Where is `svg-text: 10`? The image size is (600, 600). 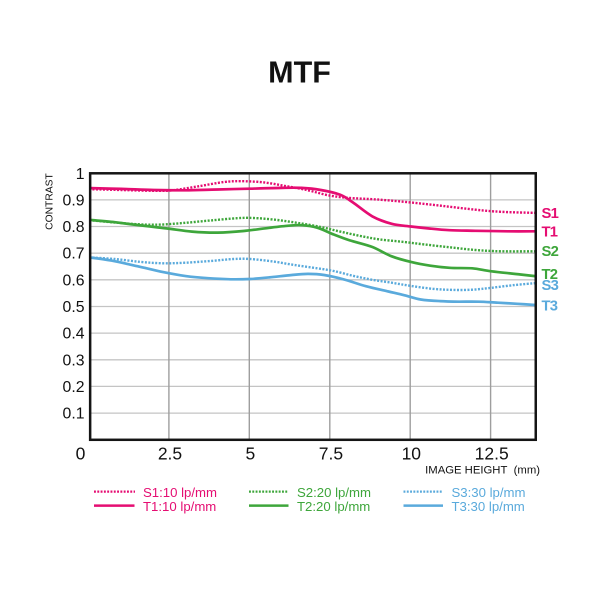
svg-text: 10 is located at coordinates (412, 454).